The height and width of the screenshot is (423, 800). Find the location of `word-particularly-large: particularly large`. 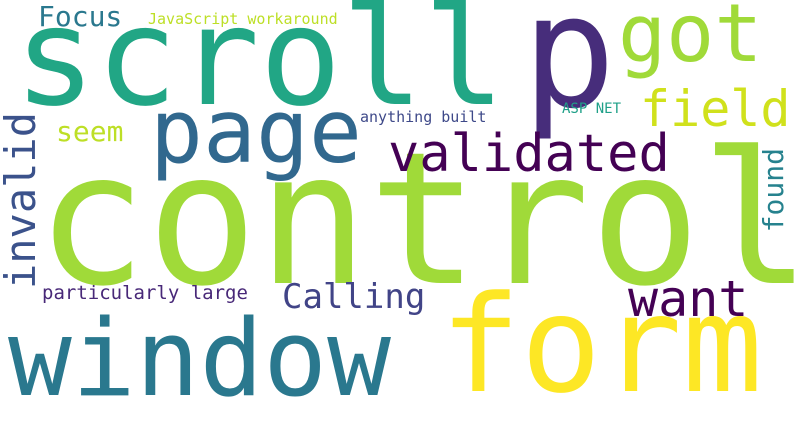

word-particularly-large: particularly large is located at coordinates (145, 293).